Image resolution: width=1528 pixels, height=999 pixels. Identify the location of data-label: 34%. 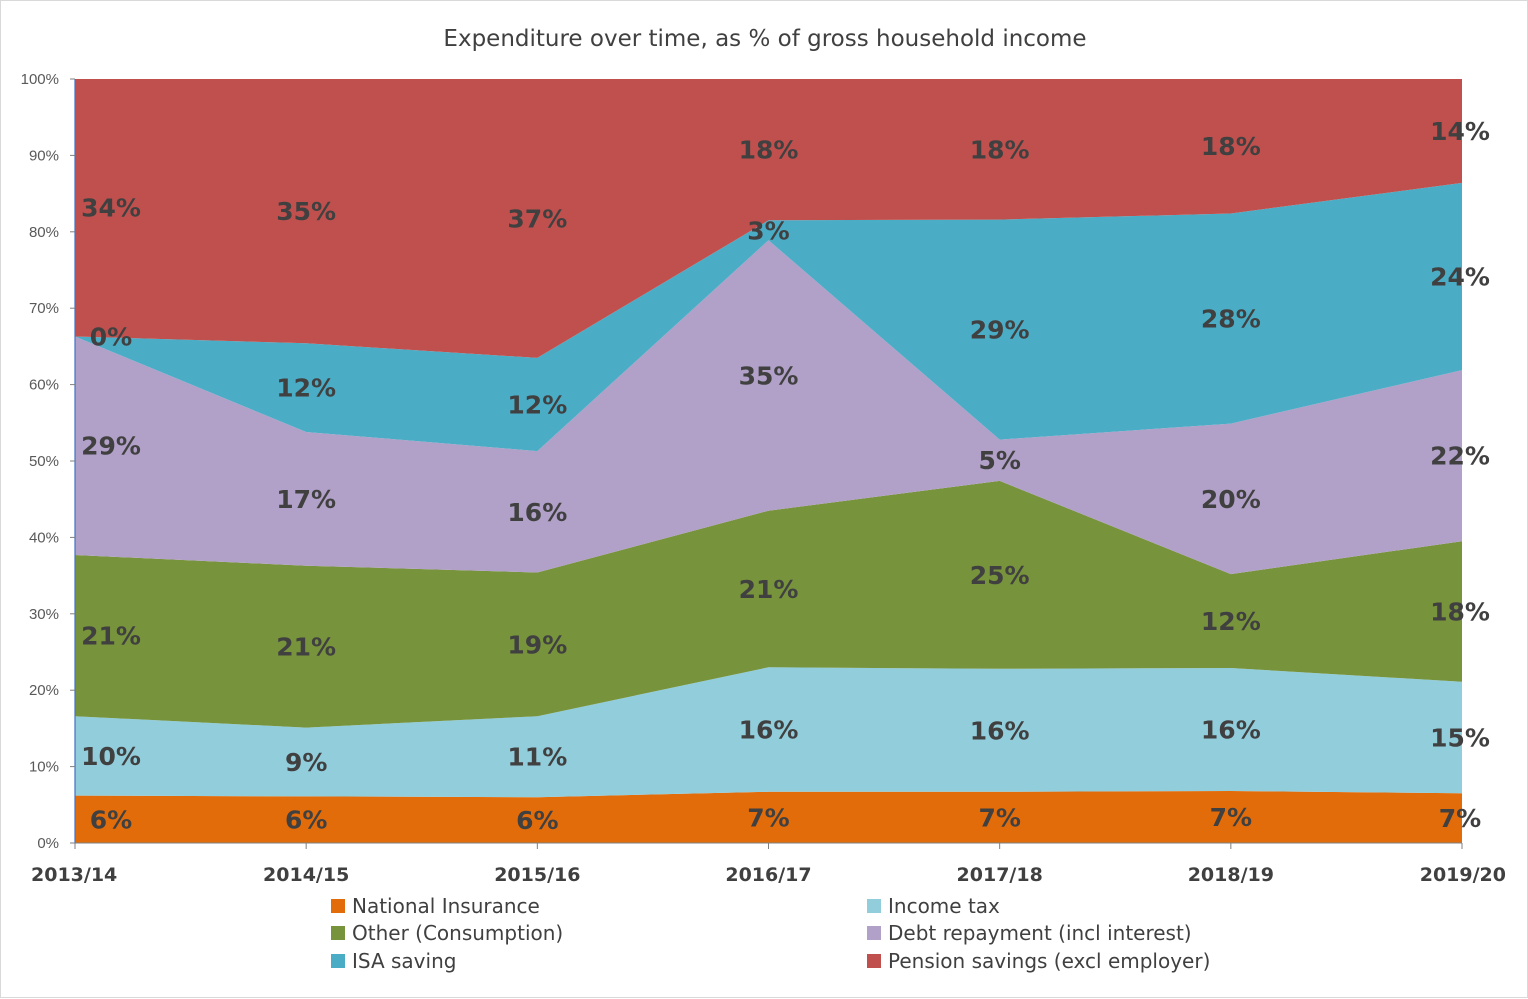
(111, 208).